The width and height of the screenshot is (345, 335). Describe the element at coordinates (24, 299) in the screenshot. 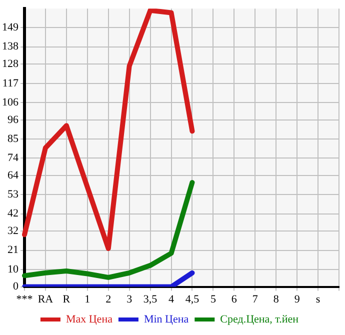

I see `x-tick-label: ***` at that location.